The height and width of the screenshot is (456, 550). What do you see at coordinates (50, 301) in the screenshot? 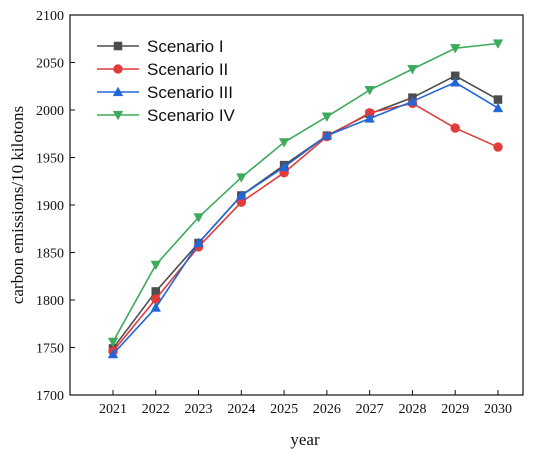
I see `y-tick-label: 1800` at bounding box center [50, 301].